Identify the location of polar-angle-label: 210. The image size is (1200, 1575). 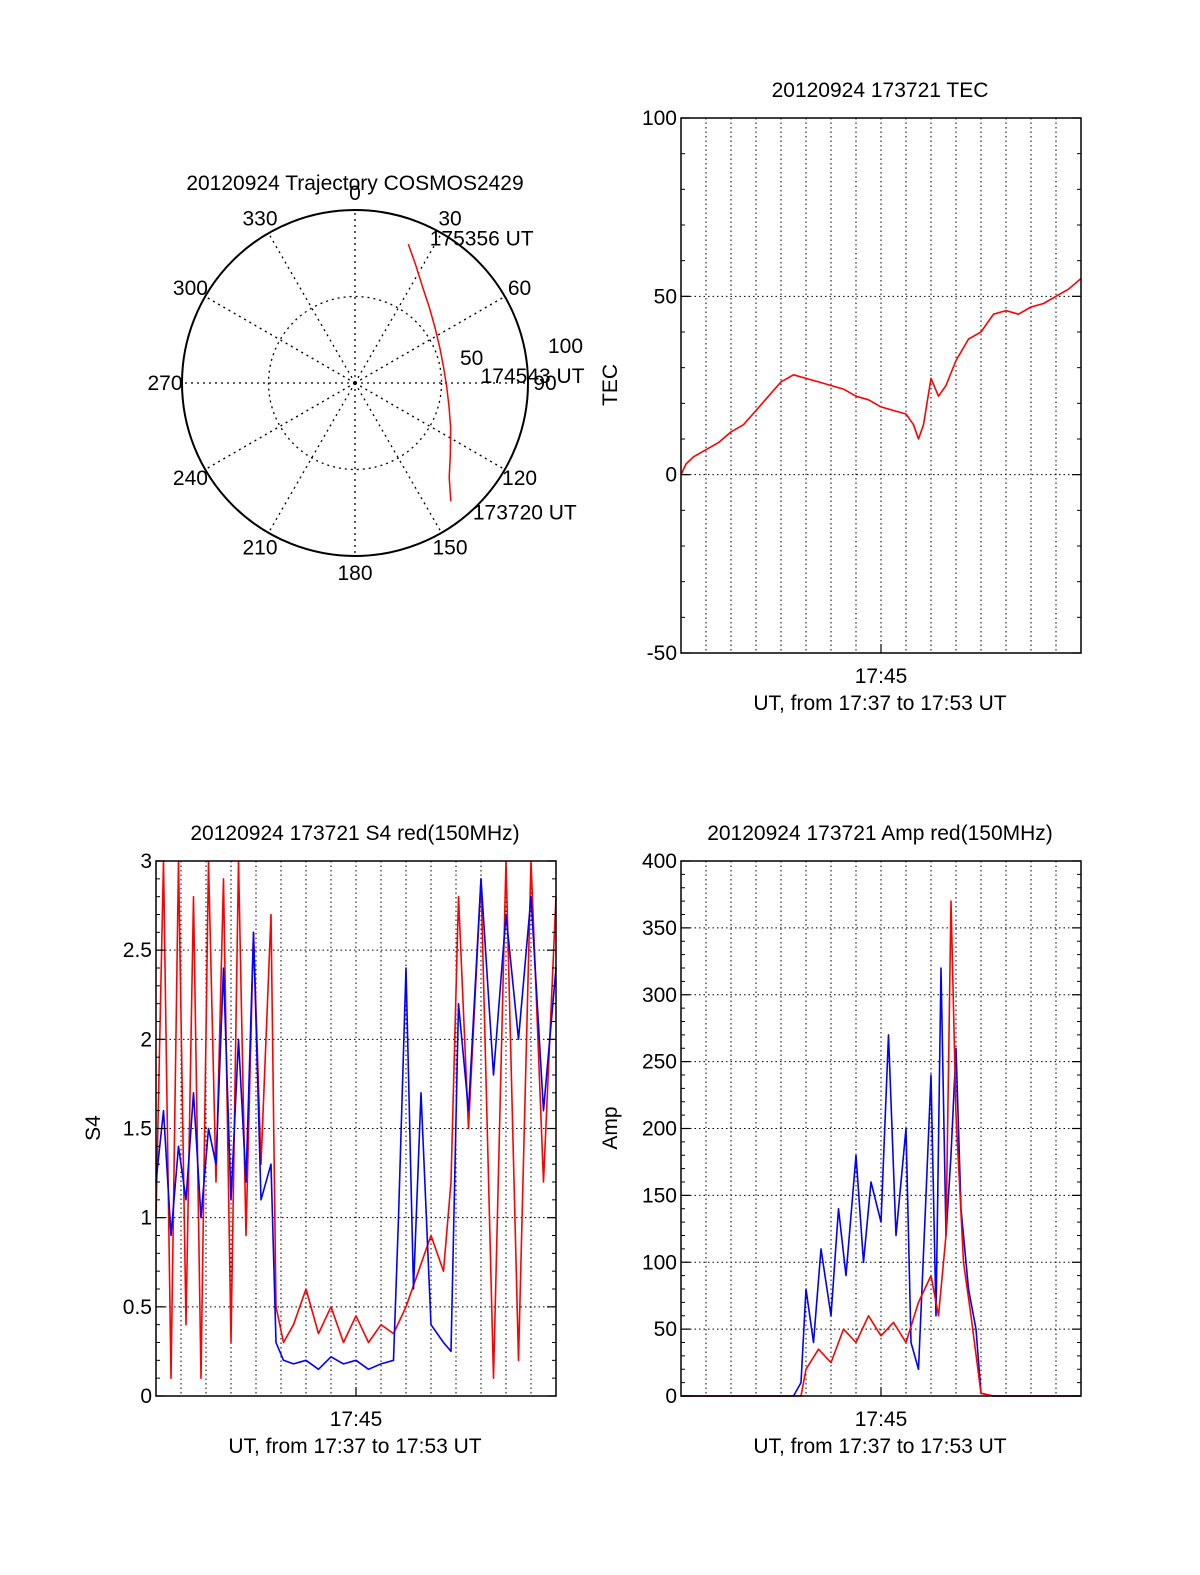
(259, 548).